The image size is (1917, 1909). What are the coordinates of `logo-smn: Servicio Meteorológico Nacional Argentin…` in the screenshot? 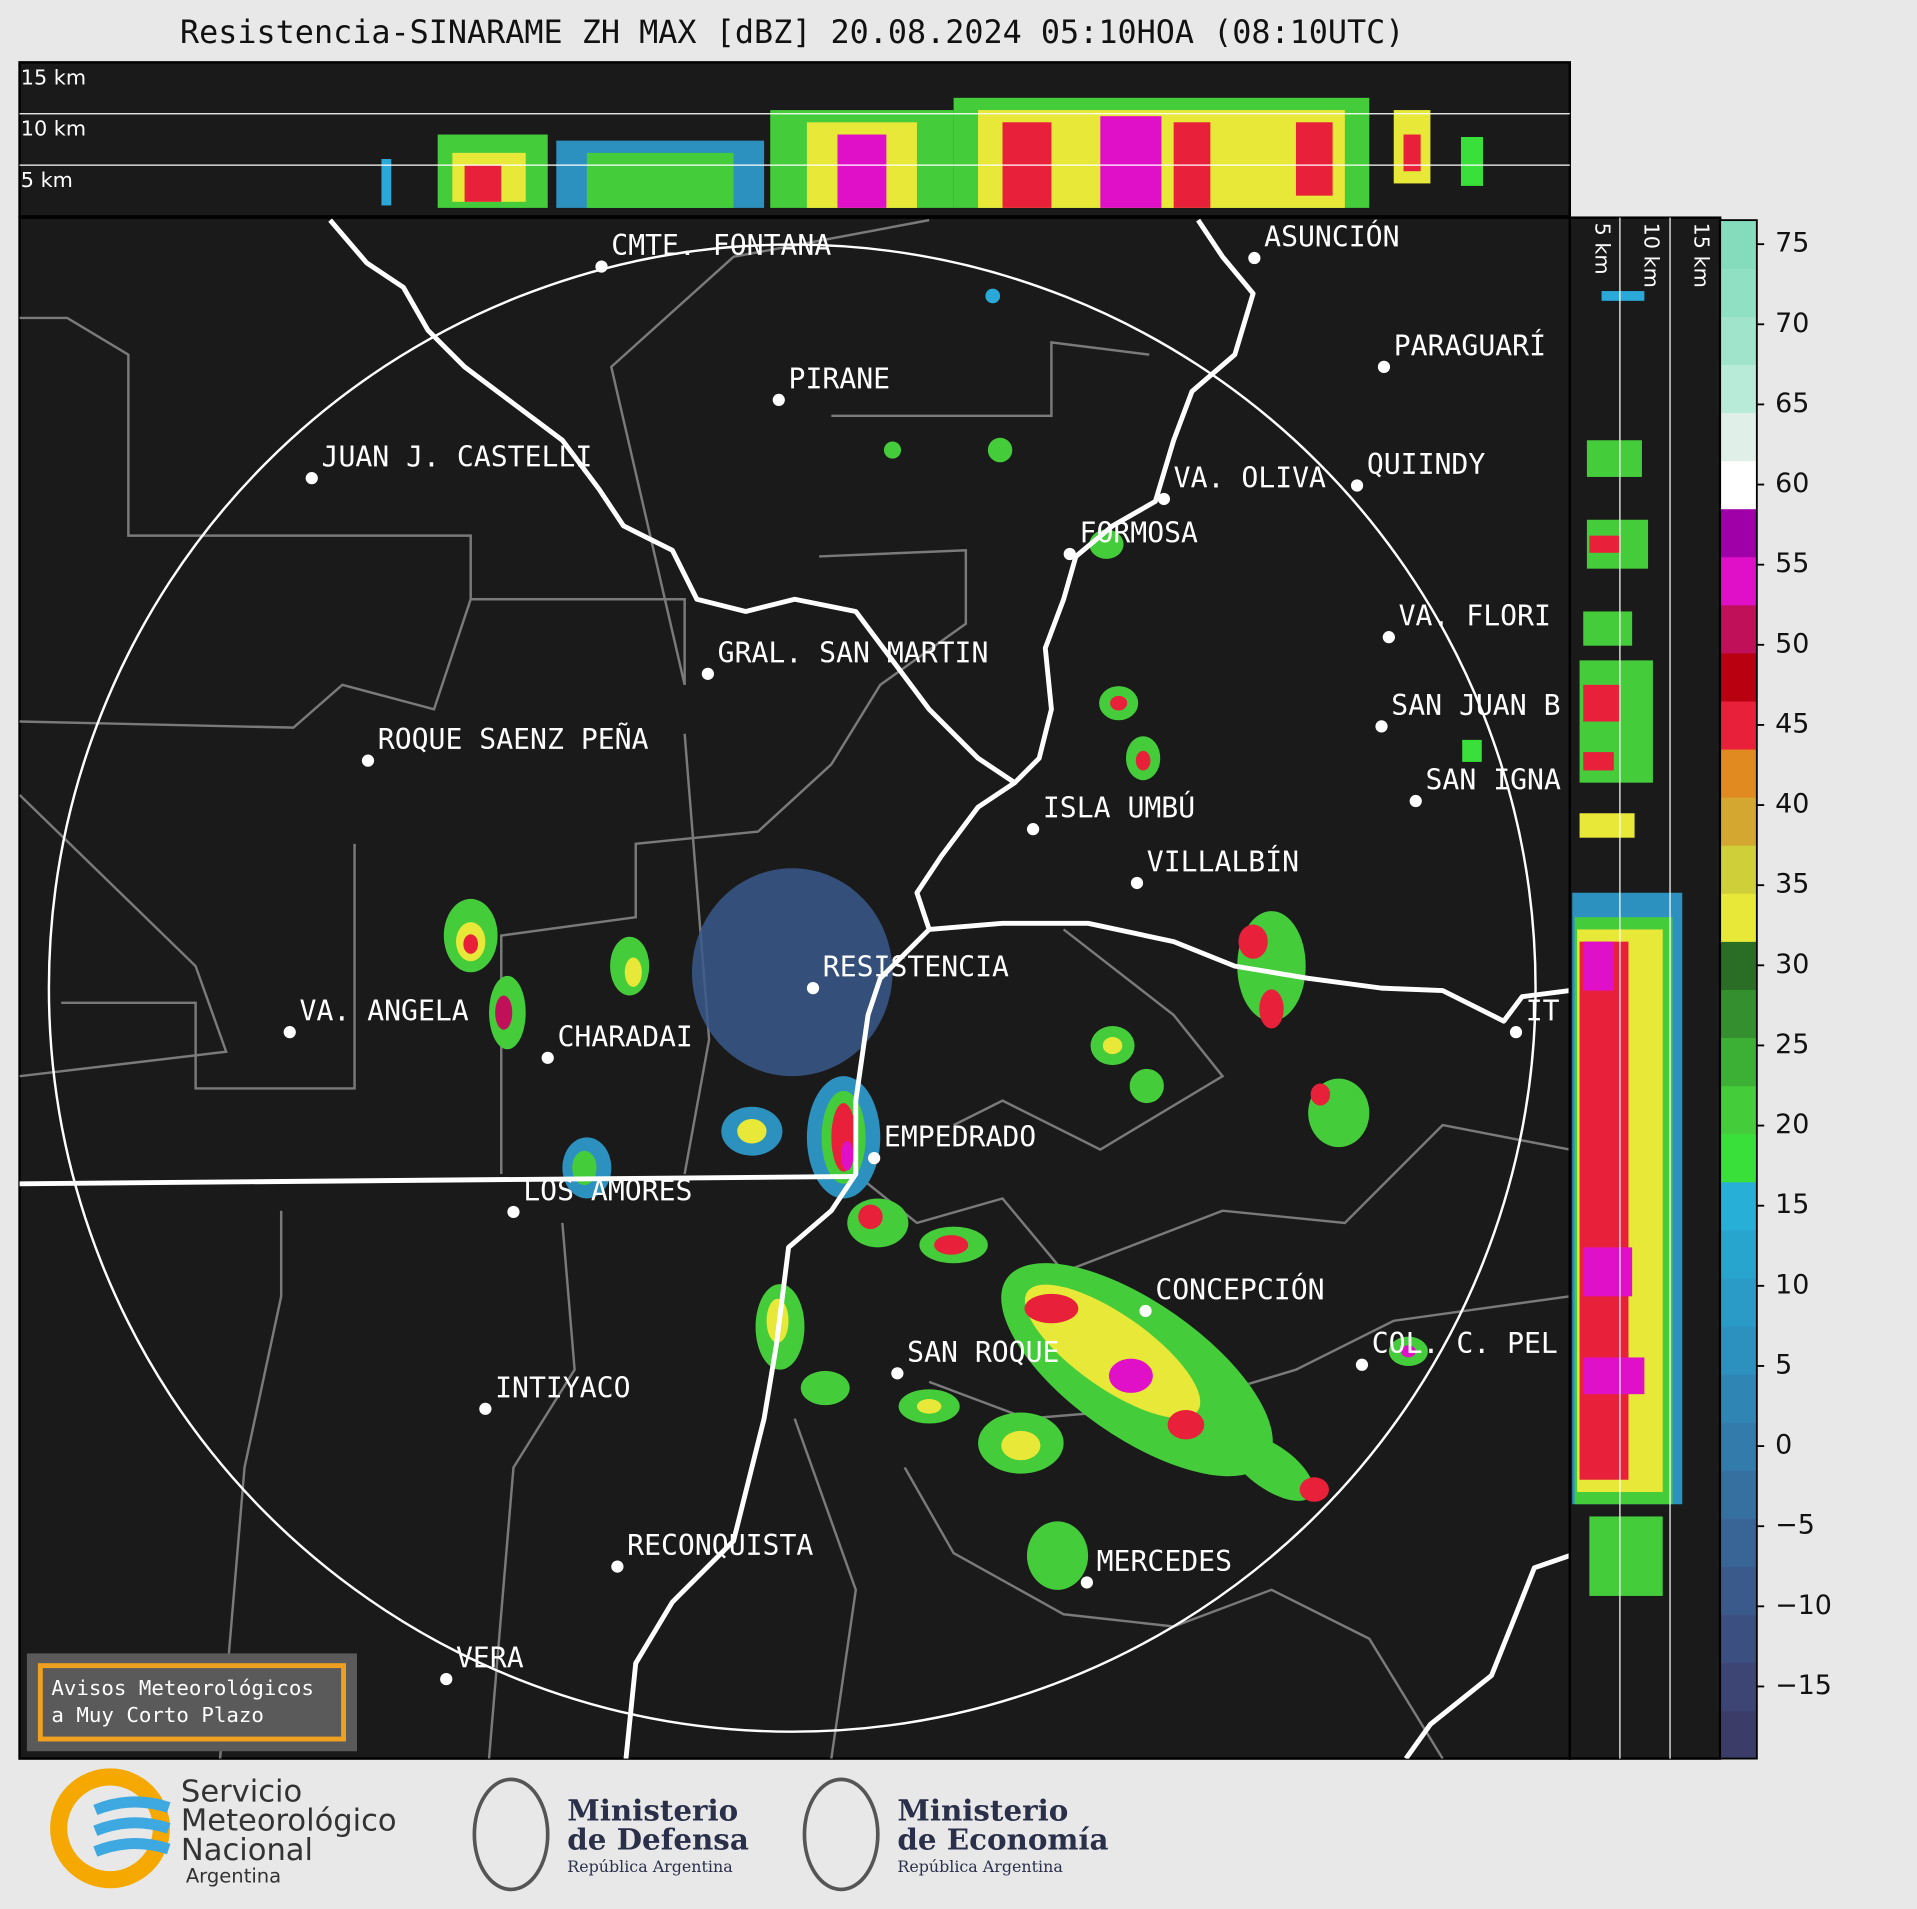 It's located at (223, 1828).